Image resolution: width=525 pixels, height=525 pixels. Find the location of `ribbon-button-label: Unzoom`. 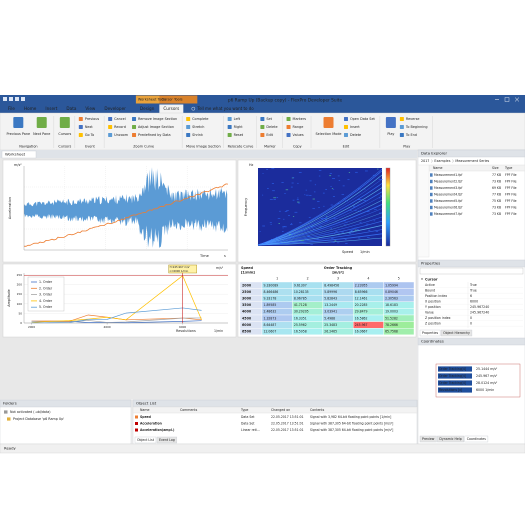

ribbon-button-label: Unzoom is located at coordinates (121, 135).